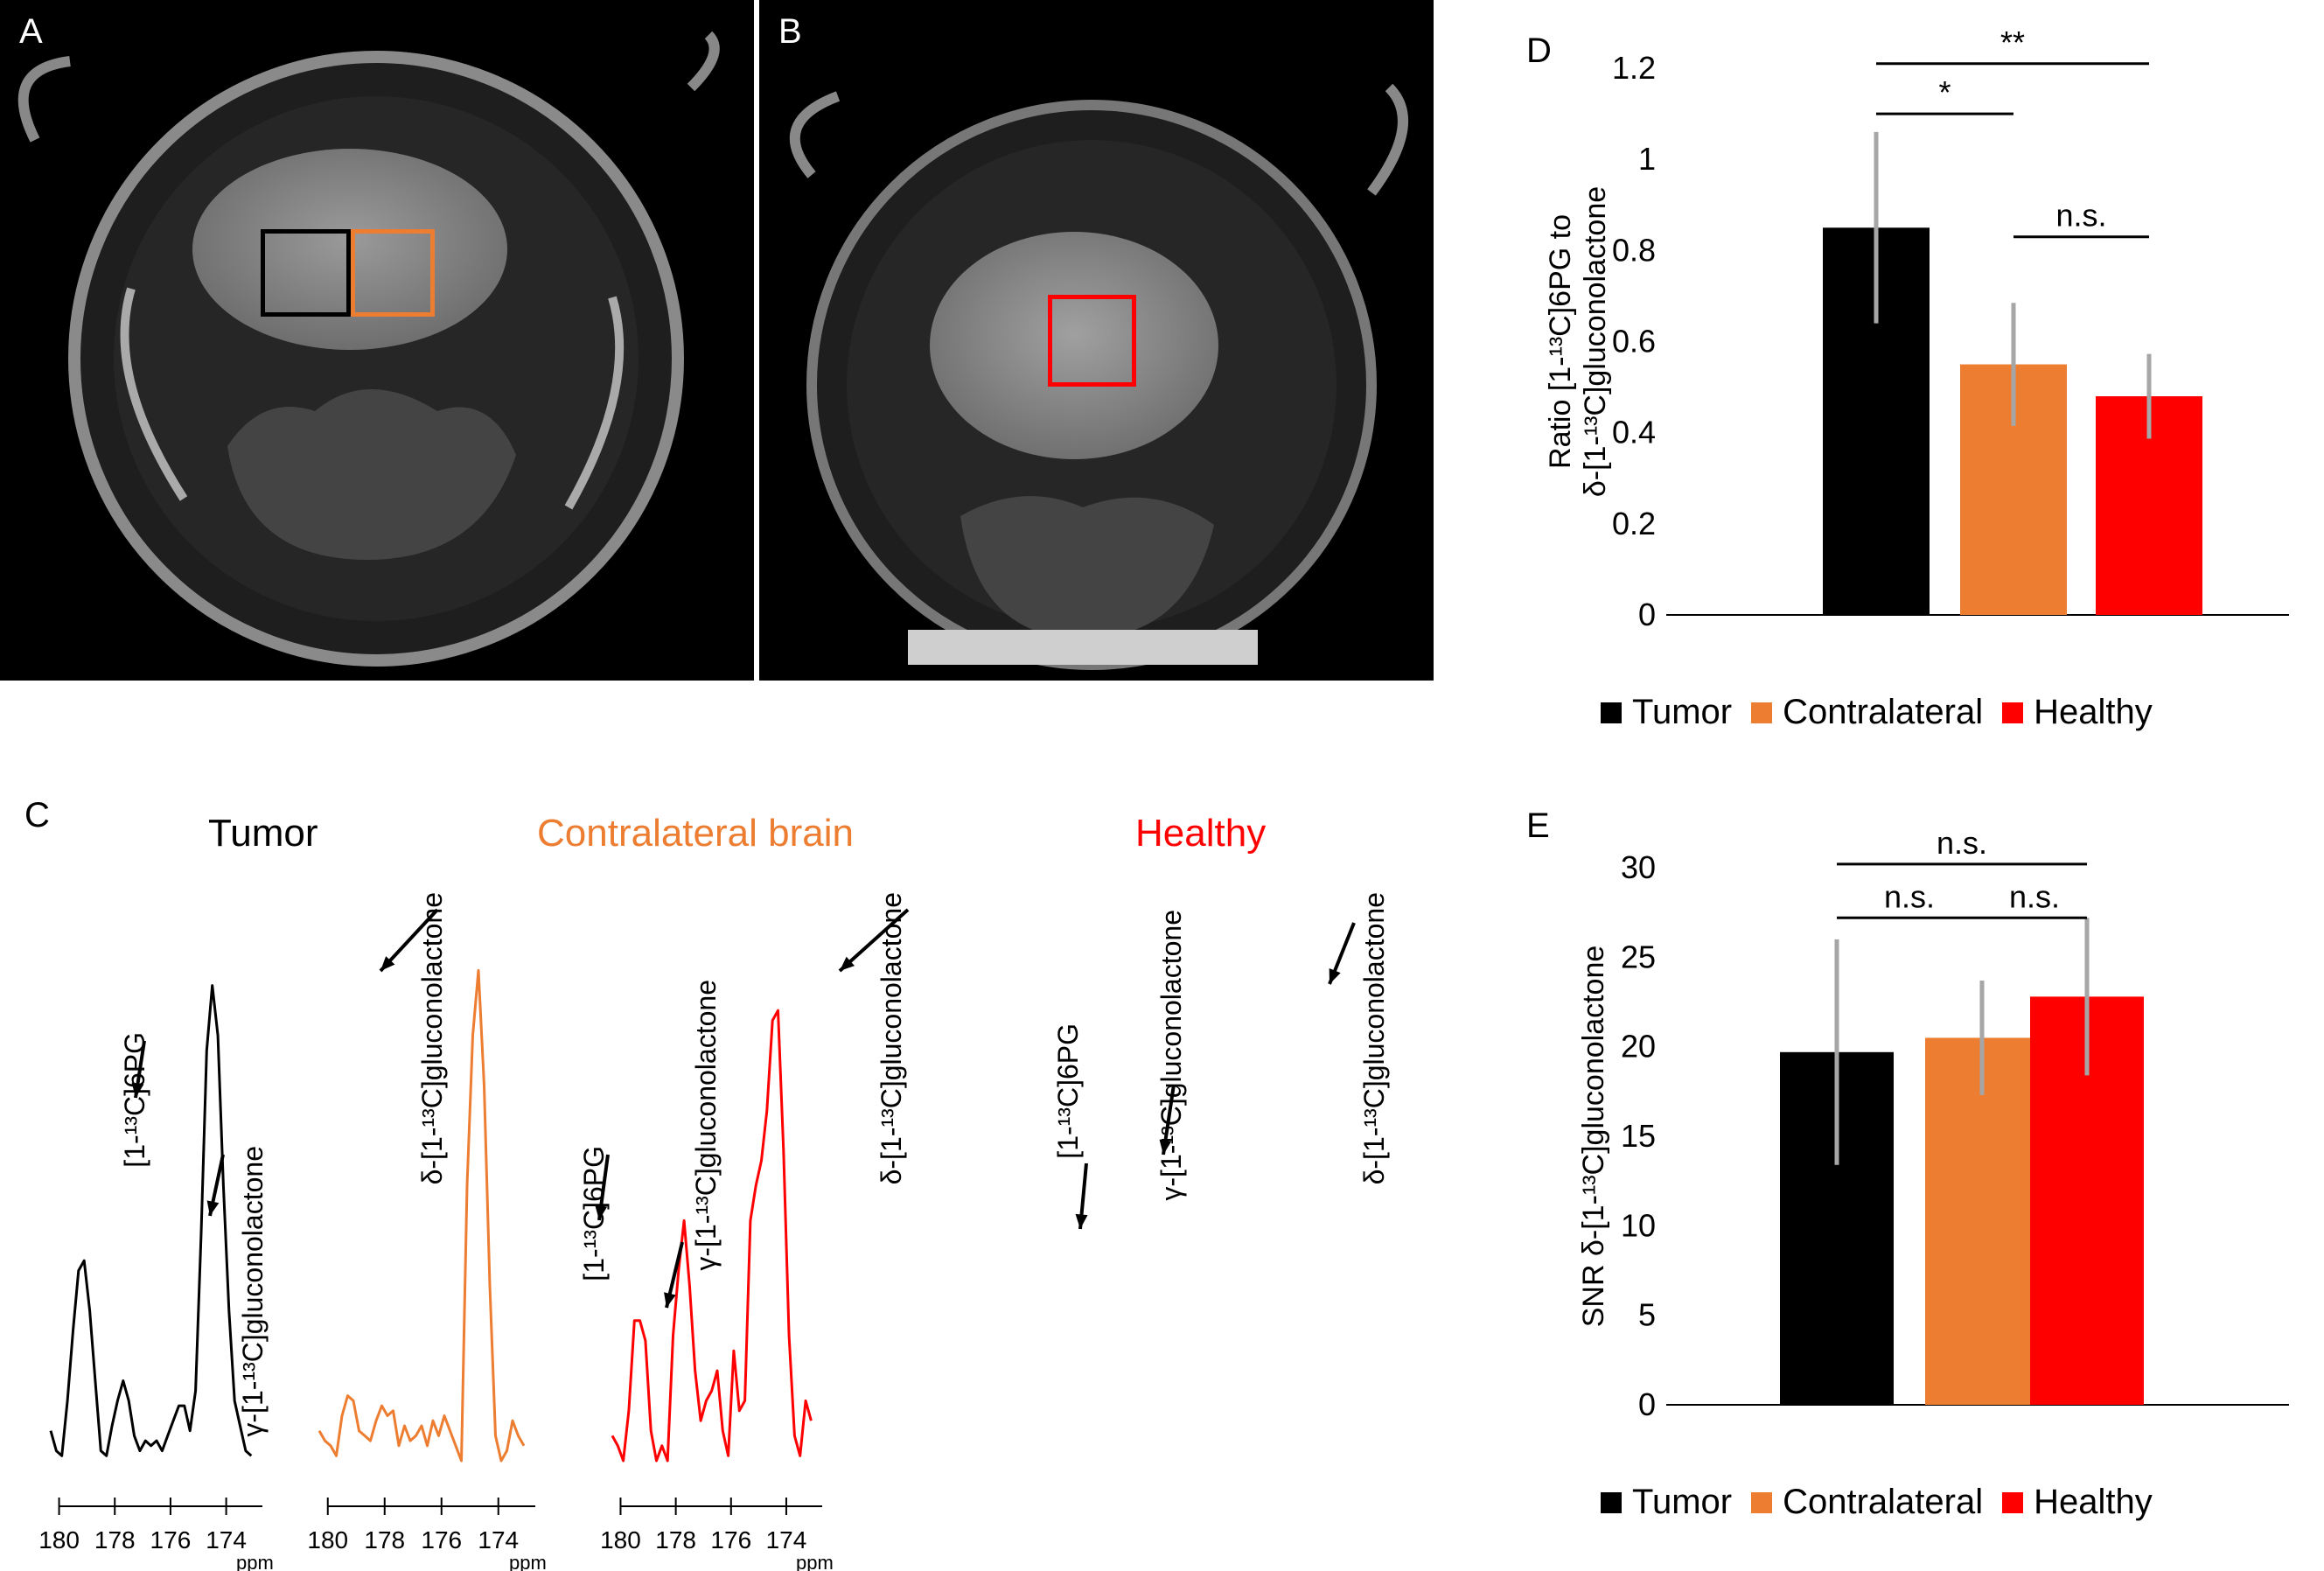 The width and height of the screenshot is (2324, 1571). What do you see at coordinates (1560, 342) in the screenshot?
I see `y-axis-label: Ratio [1-¹³C]6PG to` at bounding box center [1560, 342].